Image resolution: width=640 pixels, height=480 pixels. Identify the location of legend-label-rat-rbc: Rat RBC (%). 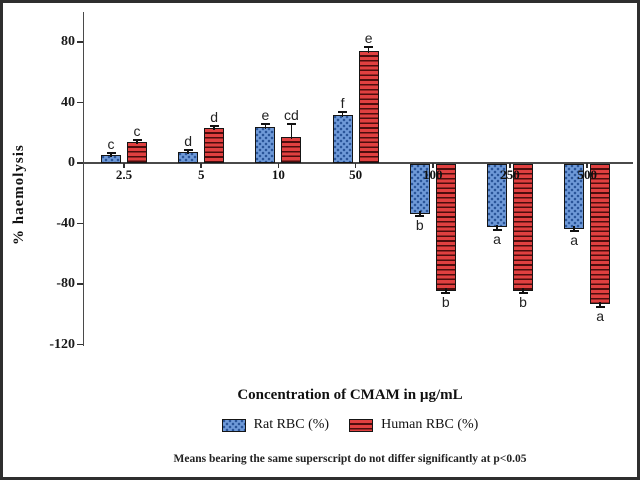
(291, 424).